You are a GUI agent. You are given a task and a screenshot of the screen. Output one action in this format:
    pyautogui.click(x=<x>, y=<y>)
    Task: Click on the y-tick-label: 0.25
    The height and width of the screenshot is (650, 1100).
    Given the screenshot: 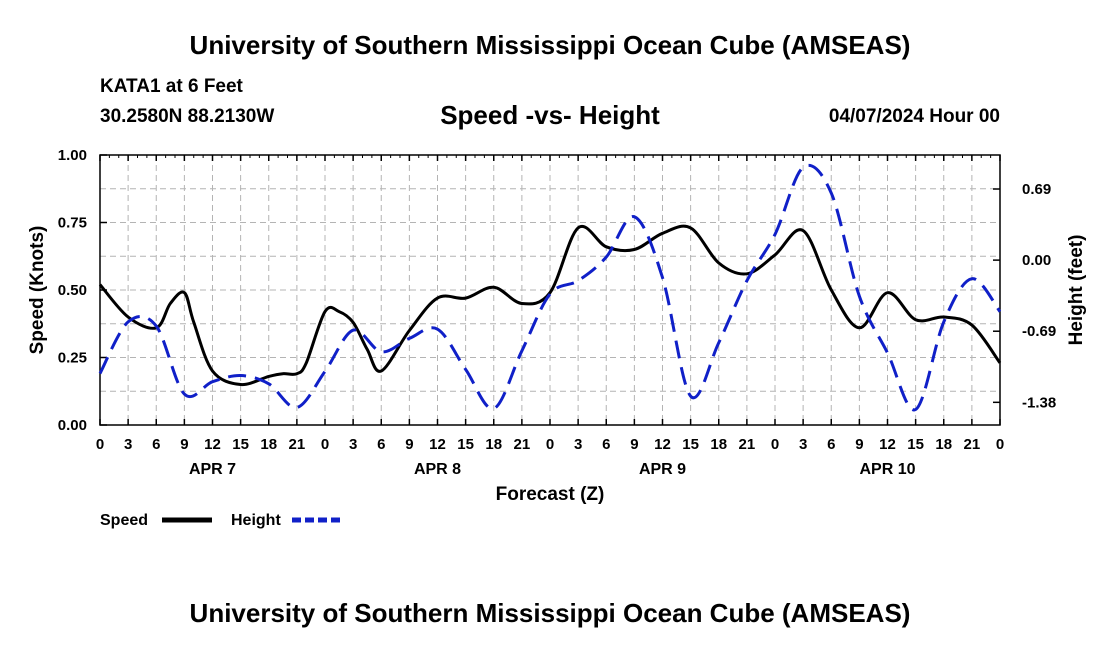 What is the action you would take?
    pyautogui.click(x=72, y=358)
    